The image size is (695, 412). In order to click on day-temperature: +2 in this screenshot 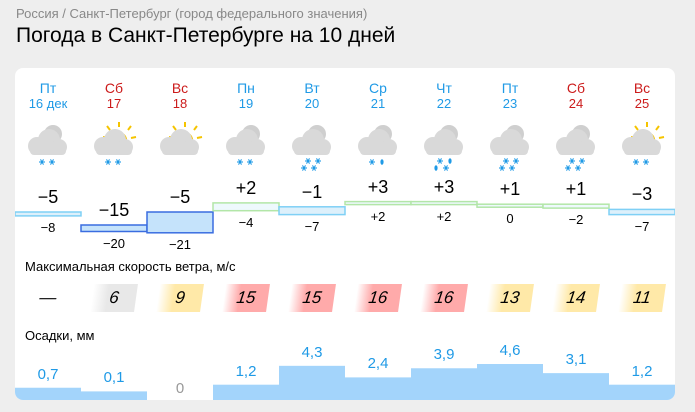, I will do `click(246, 187)`.